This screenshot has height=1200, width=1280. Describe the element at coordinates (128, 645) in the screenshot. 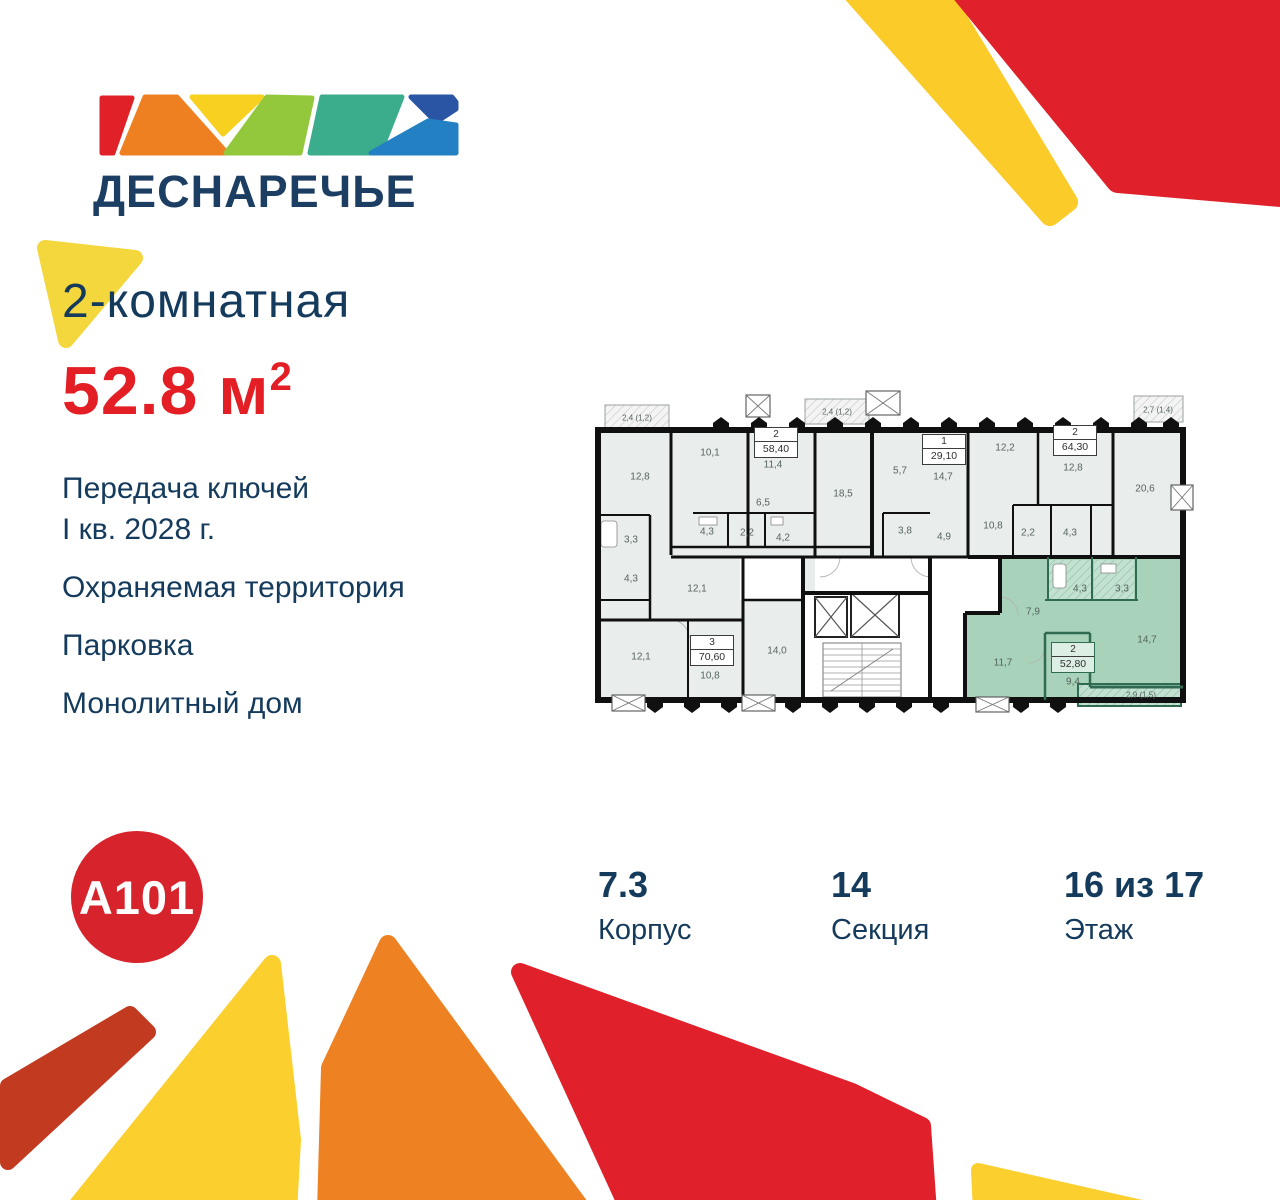

I see `feature-parking: Парковка` at that location.